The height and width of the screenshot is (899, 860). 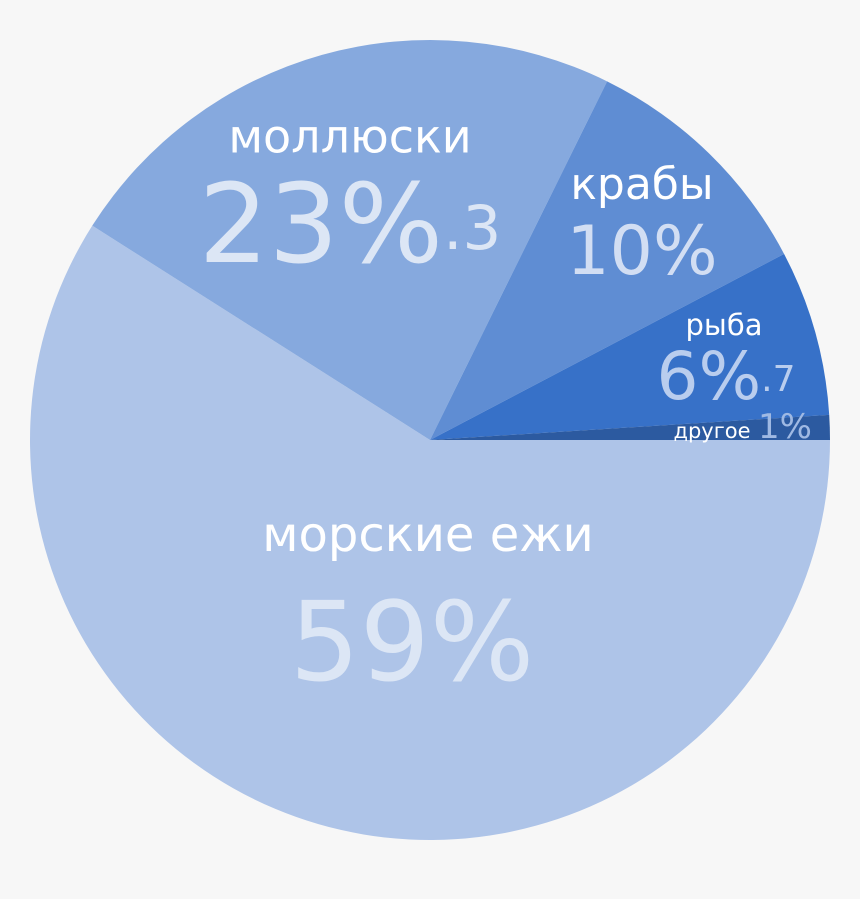 What do you see at coordinates (724, 325) in the screenshot?
I see `slice-label: рыба` at bounding box center [724, 325].